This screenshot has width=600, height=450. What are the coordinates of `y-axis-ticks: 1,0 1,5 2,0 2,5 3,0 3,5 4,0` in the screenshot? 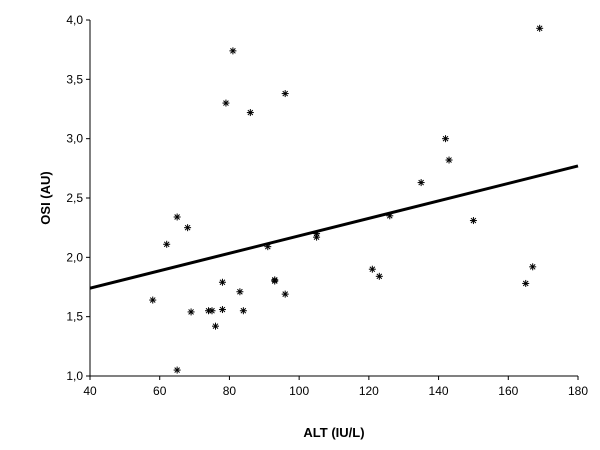 It's located at (78, 198).